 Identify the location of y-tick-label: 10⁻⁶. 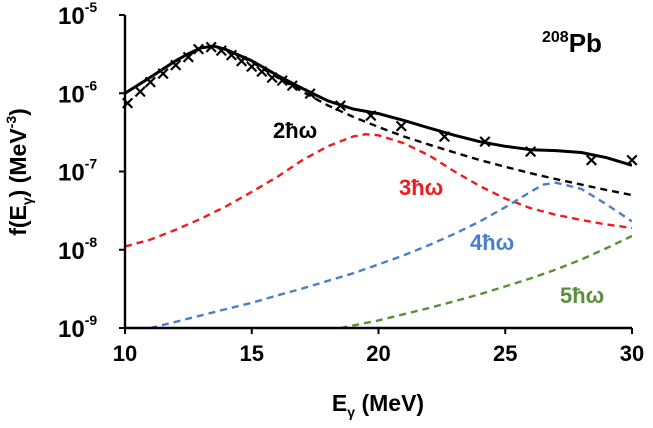
(77, 92).